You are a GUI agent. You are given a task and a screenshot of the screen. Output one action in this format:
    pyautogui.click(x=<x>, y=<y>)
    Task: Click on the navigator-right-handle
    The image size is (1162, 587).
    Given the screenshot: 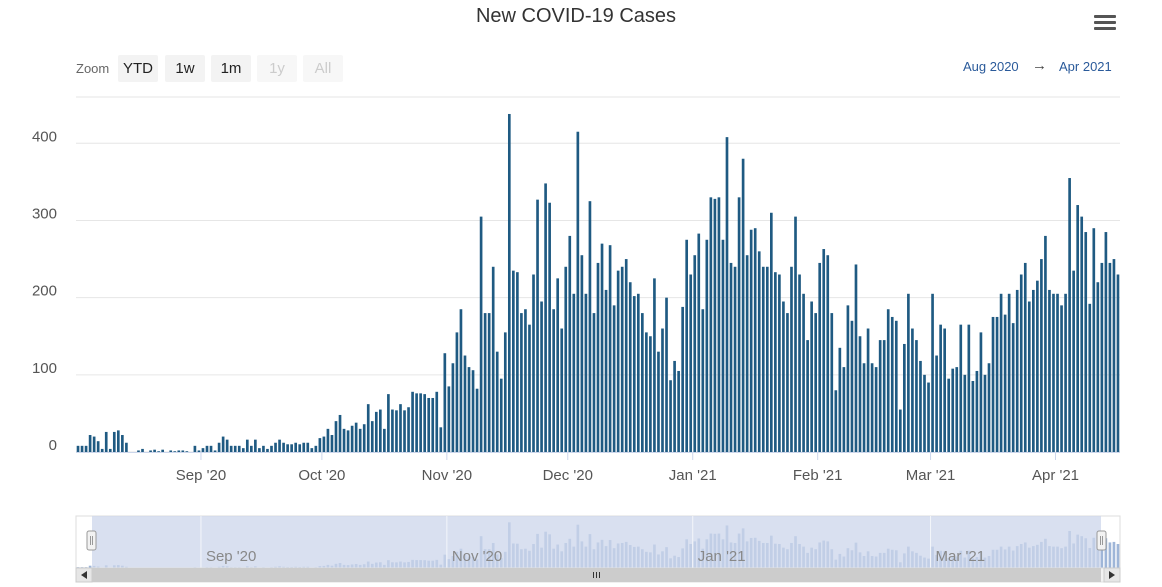 What is the action you would take?
    pyautogui.click(x=1101, y=540)
    